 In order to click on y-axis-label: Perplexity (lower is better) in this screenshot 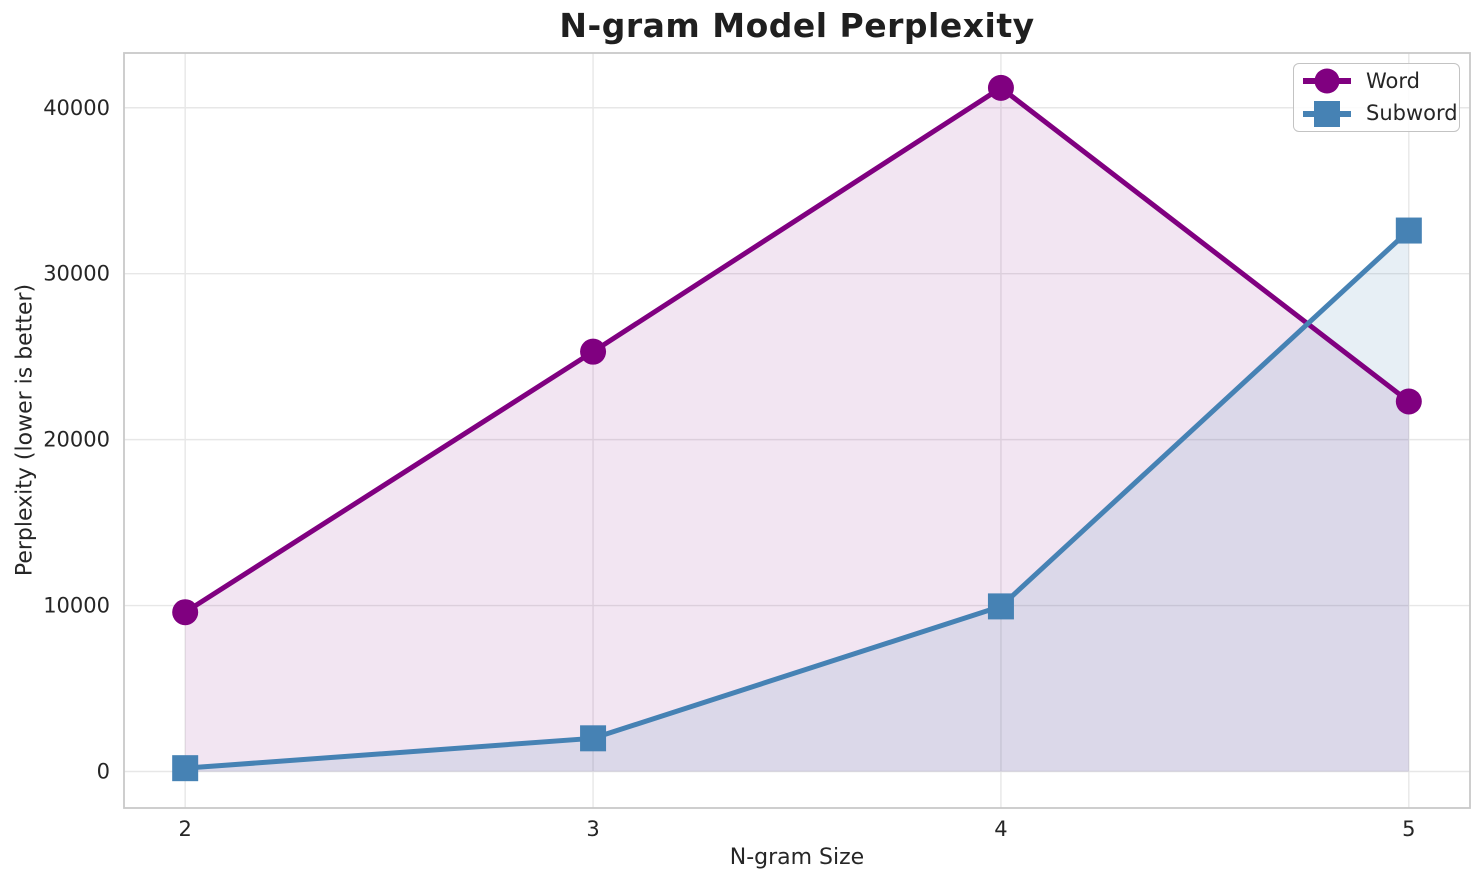, I will do `click(25, 430)`.